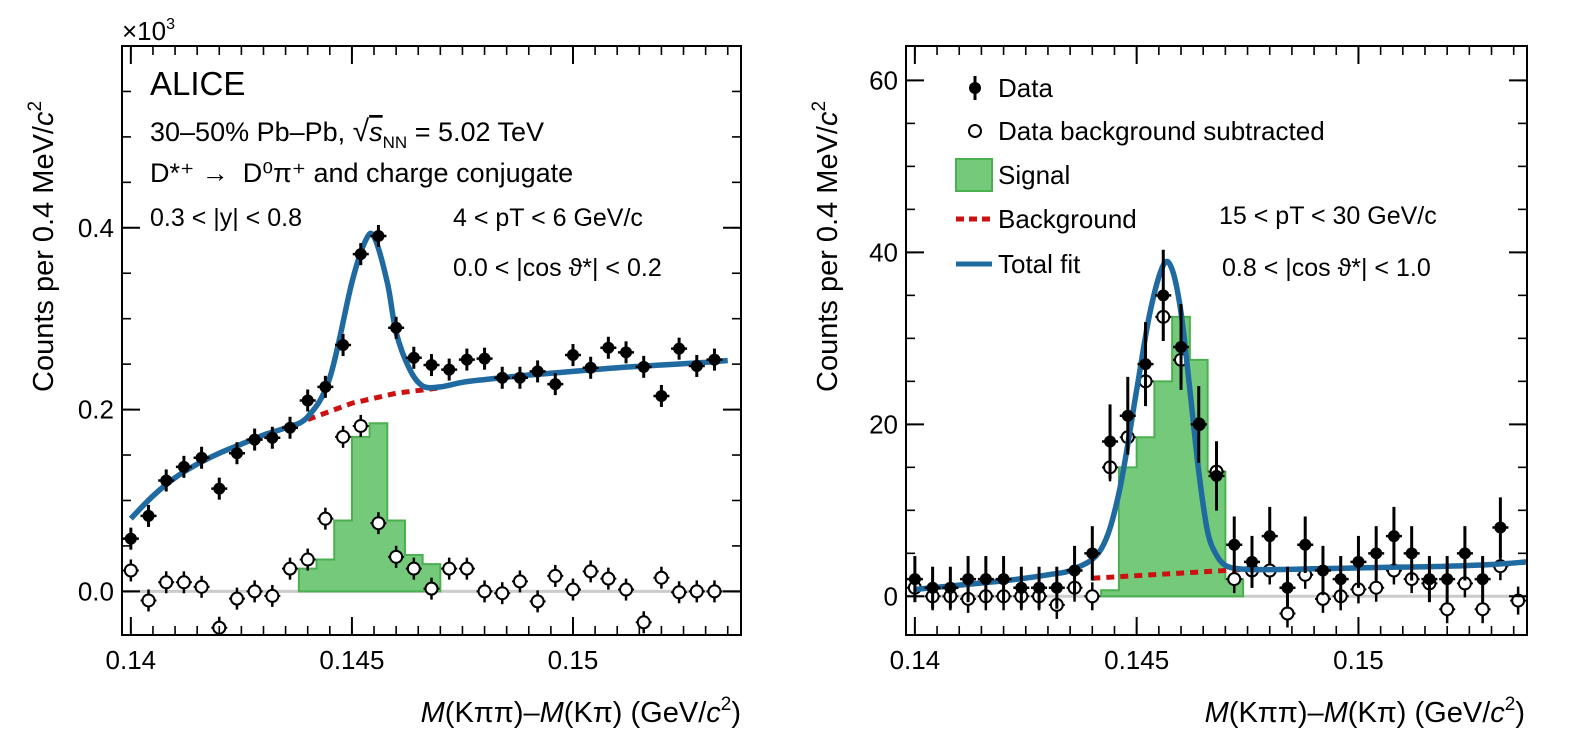  I want to click on background-curve, so click(373, 403).